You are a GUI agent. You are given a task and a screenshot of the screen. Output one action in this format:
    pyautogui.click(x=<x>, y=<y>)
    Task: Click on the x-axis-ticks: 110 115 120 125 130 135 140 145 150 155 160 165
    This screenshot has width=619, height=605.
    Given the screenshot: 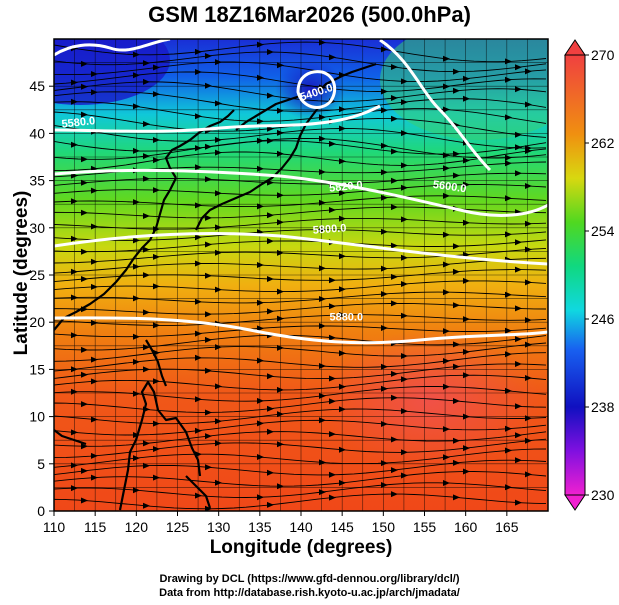 What is the action you would take?
    pyautogui.click(x=281, y=523)
    